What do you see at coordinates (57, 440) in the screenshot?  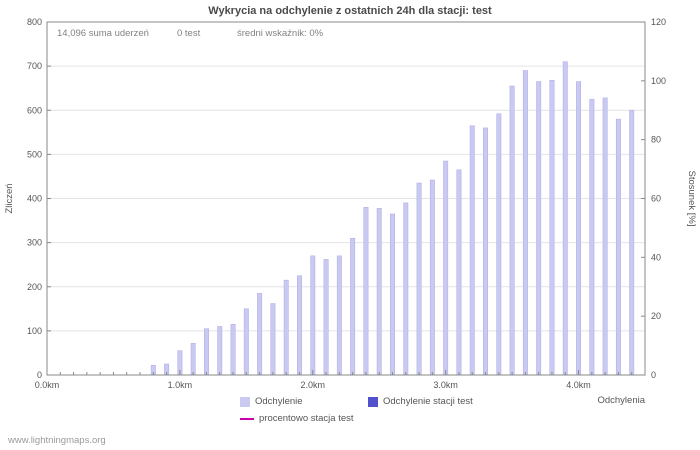 I see `watermark-url: www.lightningmaps.org` at bounding box center [57, 440].